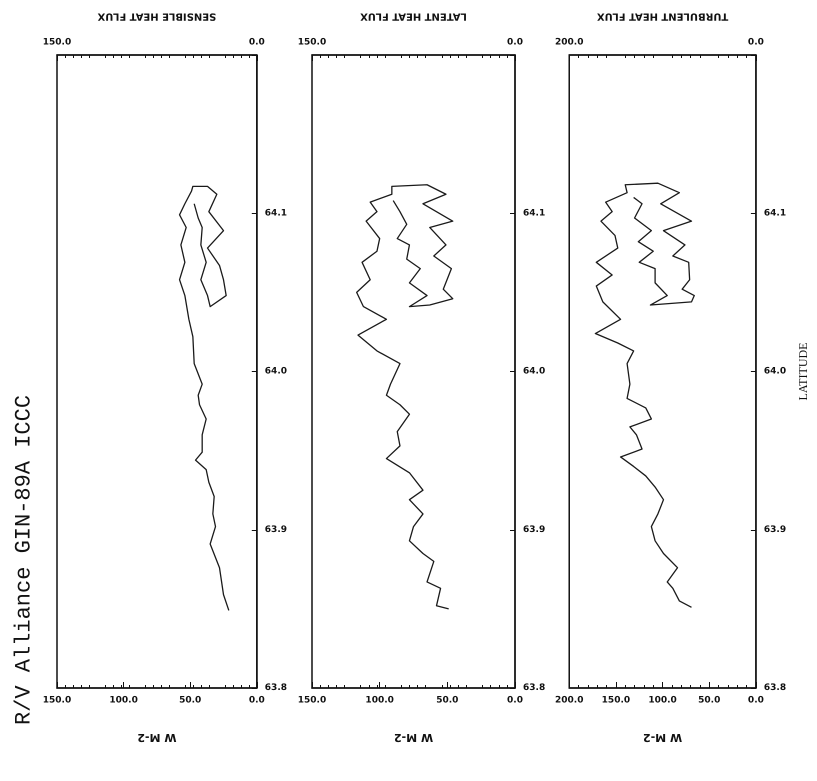  Describe the element at coordinates (413, 16) in the screenshot. I see `x2-axis-title: LATENT HEAT FLUX` at that location.